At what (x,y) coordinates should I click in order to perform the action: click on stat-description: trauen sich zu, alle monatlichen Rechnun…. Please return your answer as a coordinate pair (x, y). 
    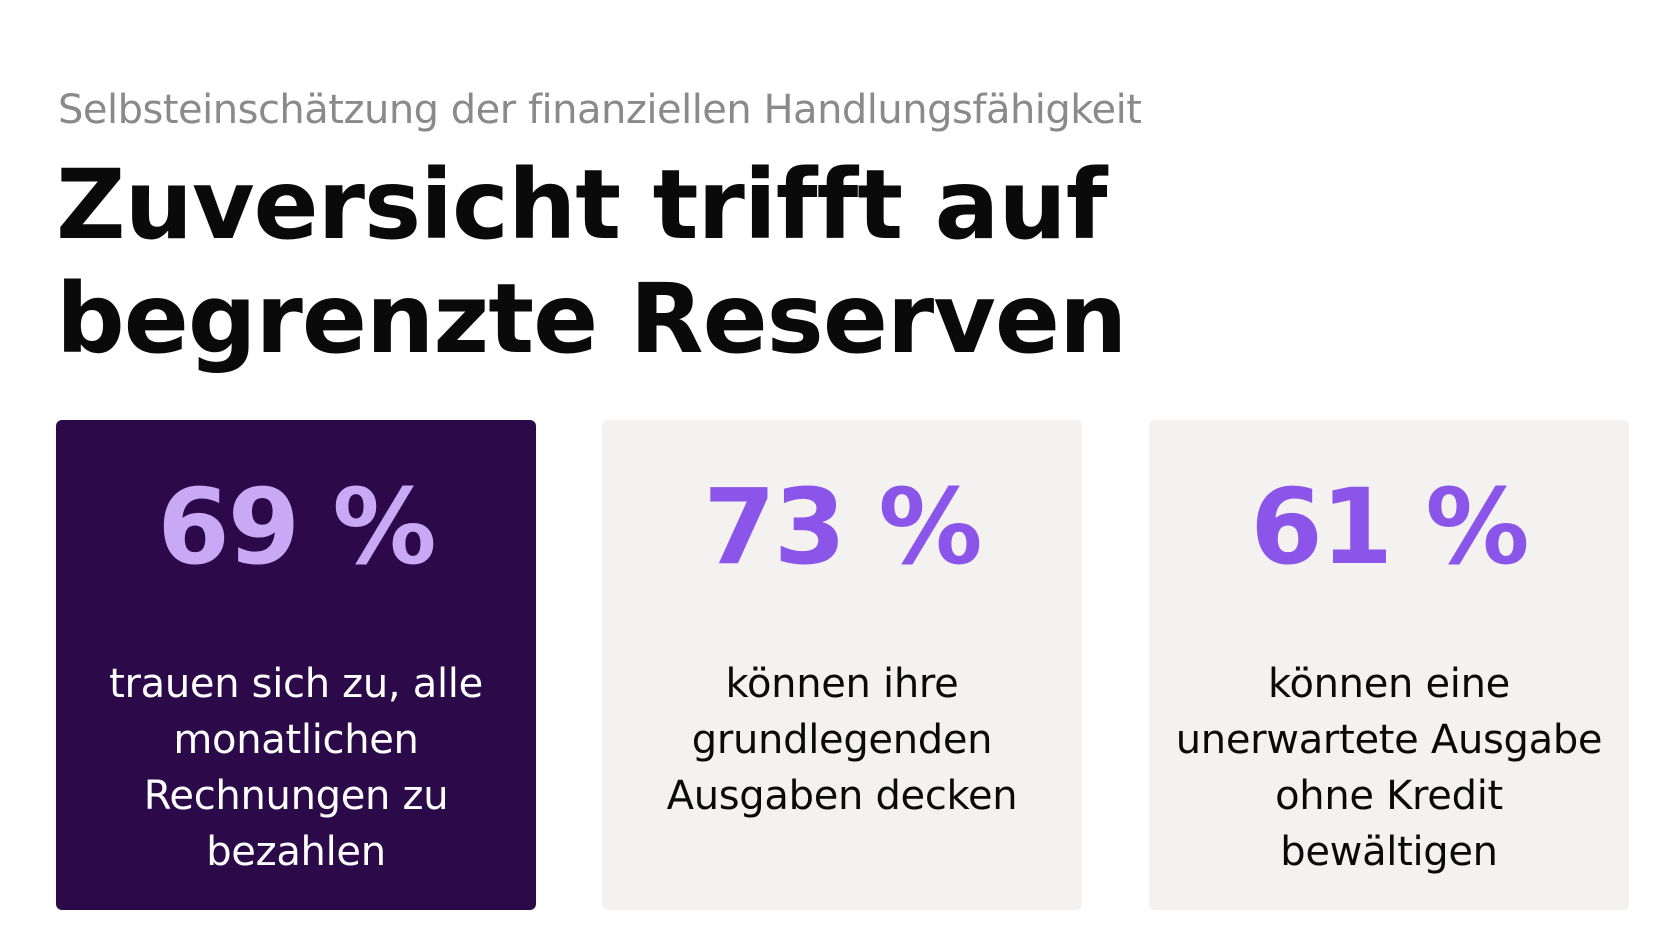
    Looking at the image, I should click on (296, 768).